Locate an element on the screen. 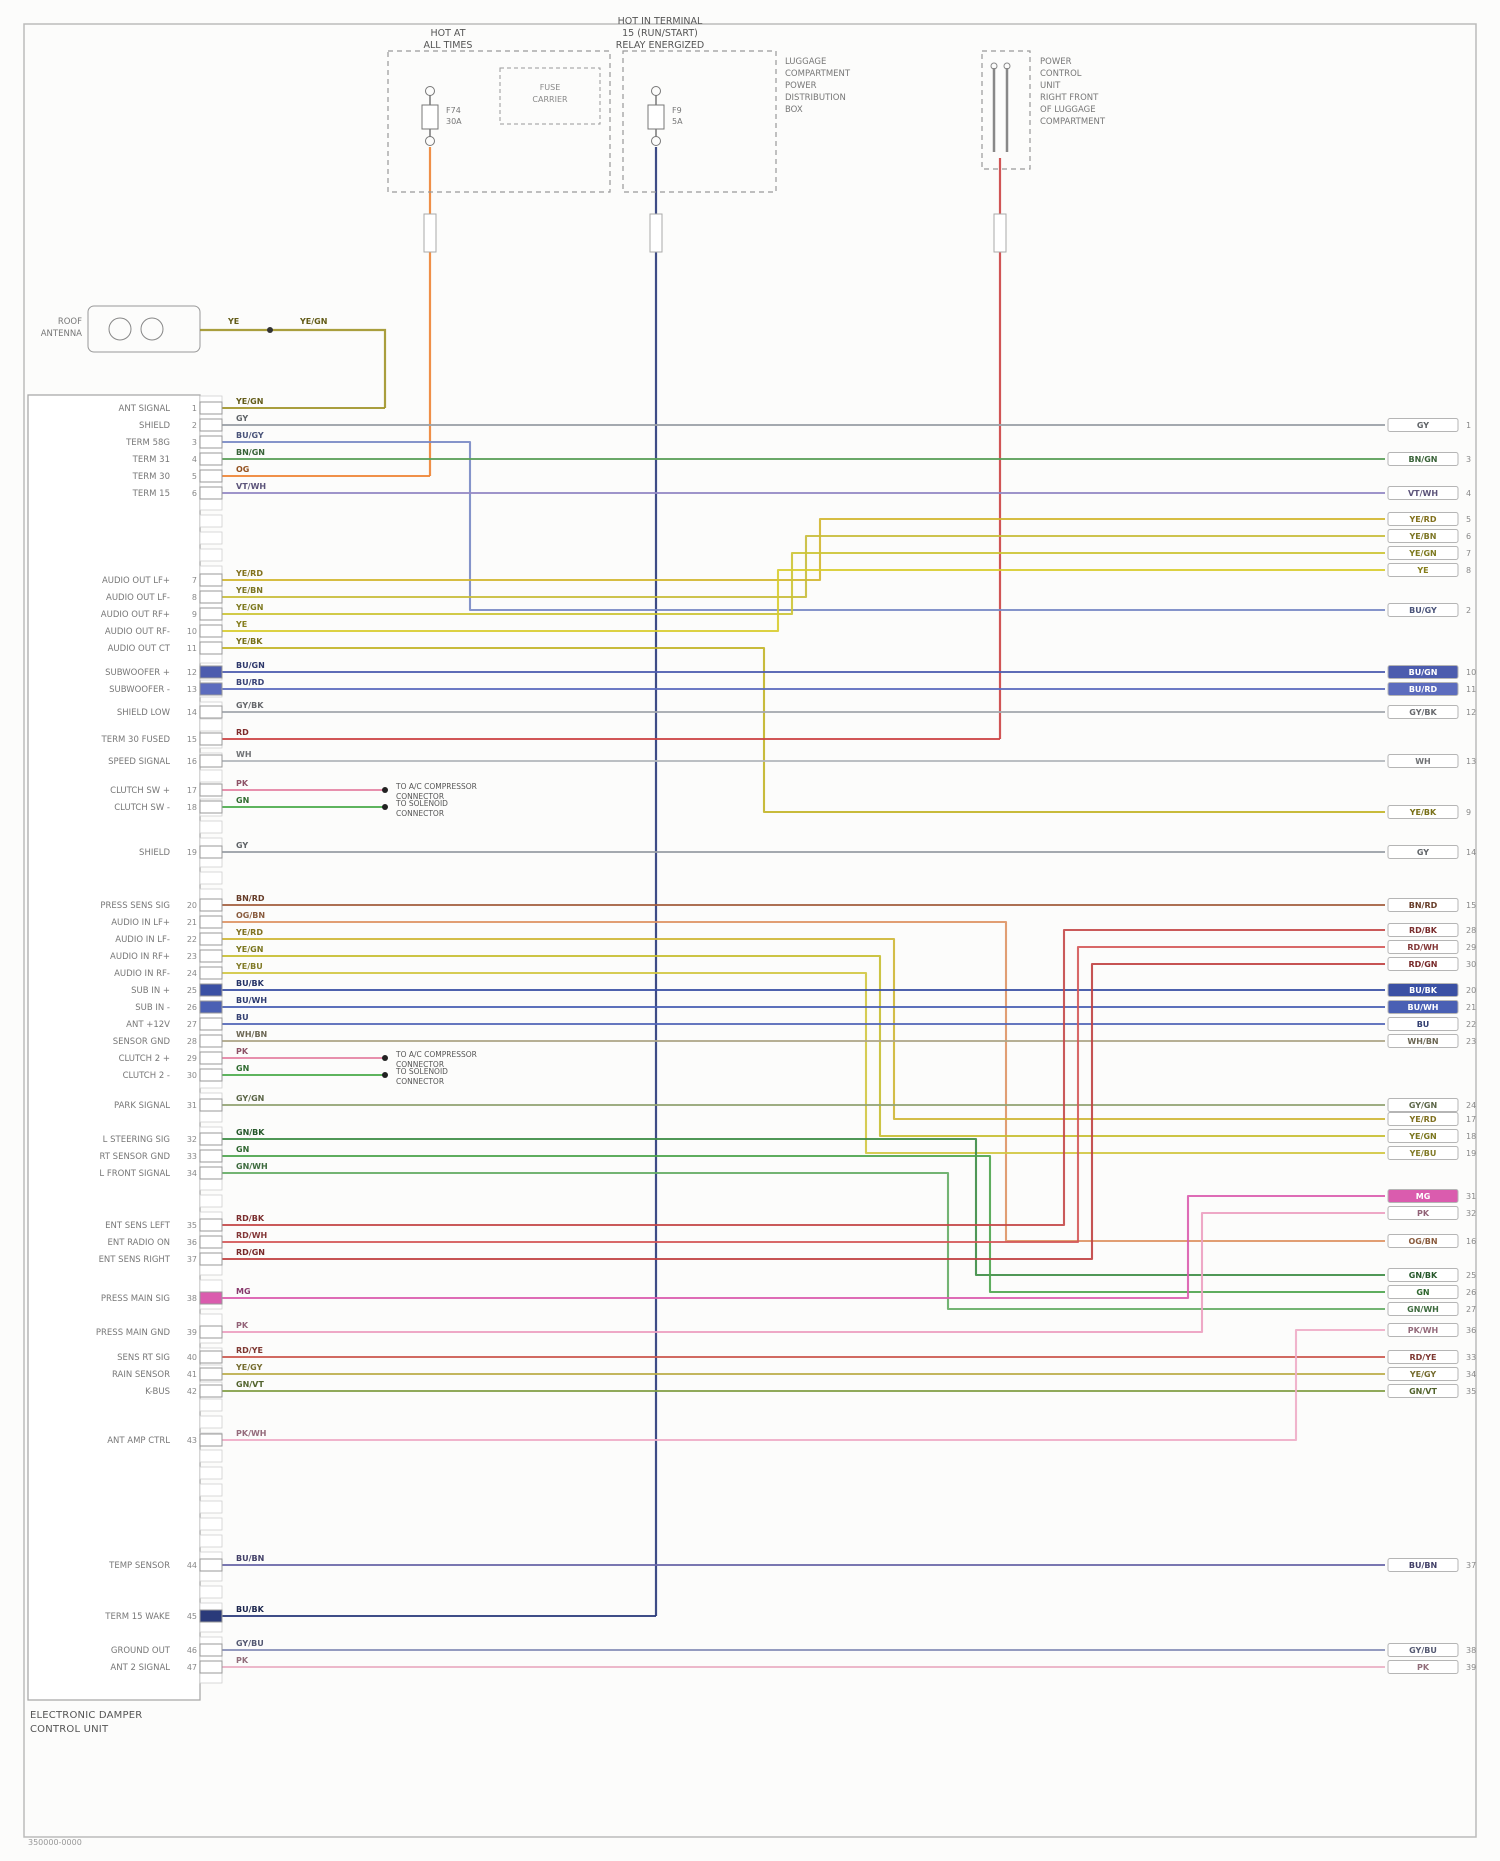  pin-number: 34 is located at coordinates (192, 1173).